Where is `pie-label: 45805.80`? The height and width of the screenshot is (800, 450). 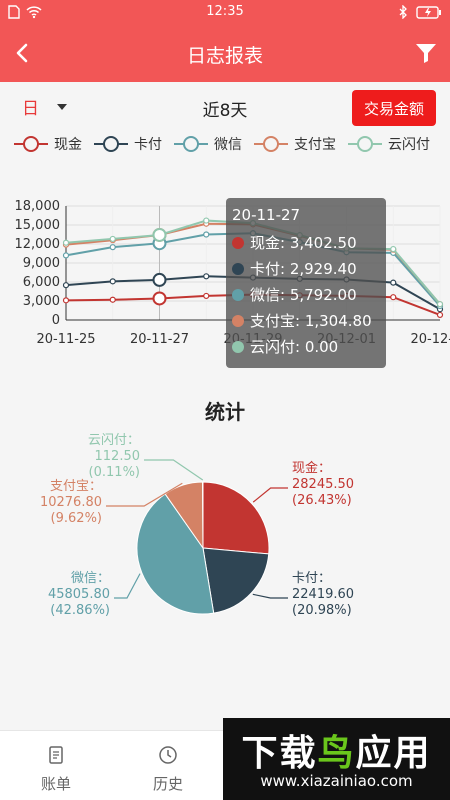 pie-label: 45805.80 is located at coordinates (79, 594).